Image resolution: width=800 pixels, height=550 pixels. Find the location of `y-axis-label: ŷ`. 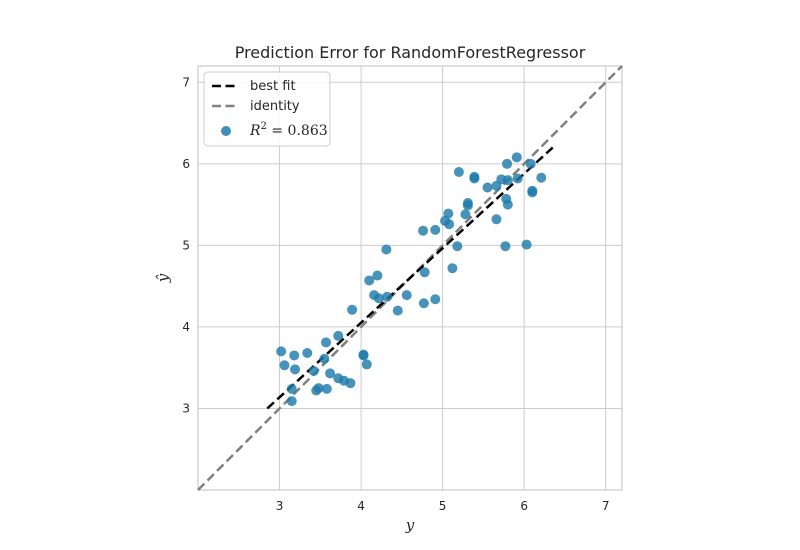

y-axis-label: ŷ is located at coordinates (163, 278).